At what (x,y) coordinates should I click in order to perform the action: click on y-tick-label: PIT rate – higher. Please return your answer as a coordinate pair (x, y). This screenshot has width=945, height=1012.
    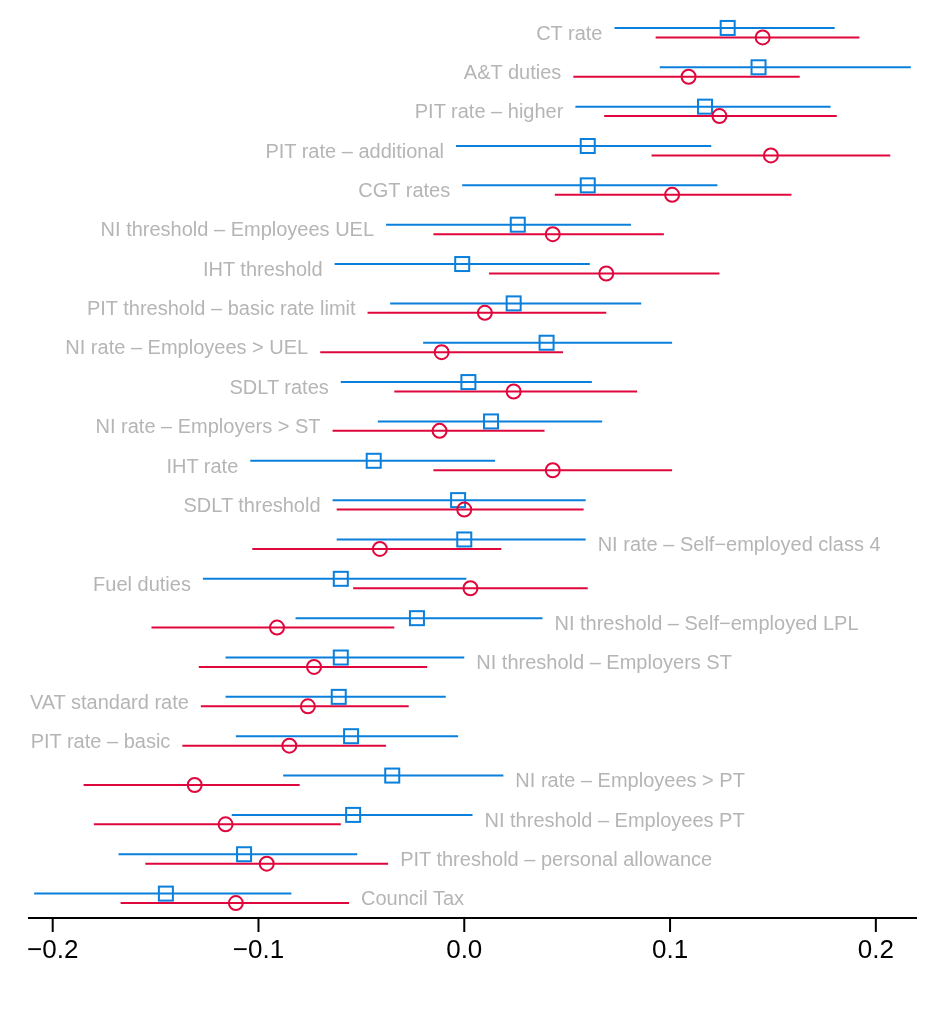
    Looking at the image, I should click on (489, 111).